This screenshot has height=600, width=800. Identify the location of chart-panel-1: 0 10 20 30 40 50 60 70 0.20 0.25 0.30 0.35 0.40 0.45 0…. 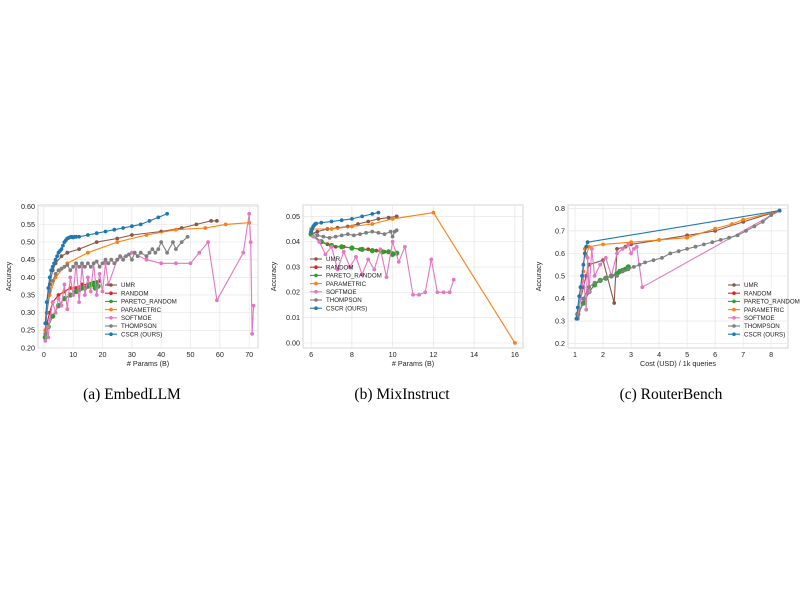
(131, 302).